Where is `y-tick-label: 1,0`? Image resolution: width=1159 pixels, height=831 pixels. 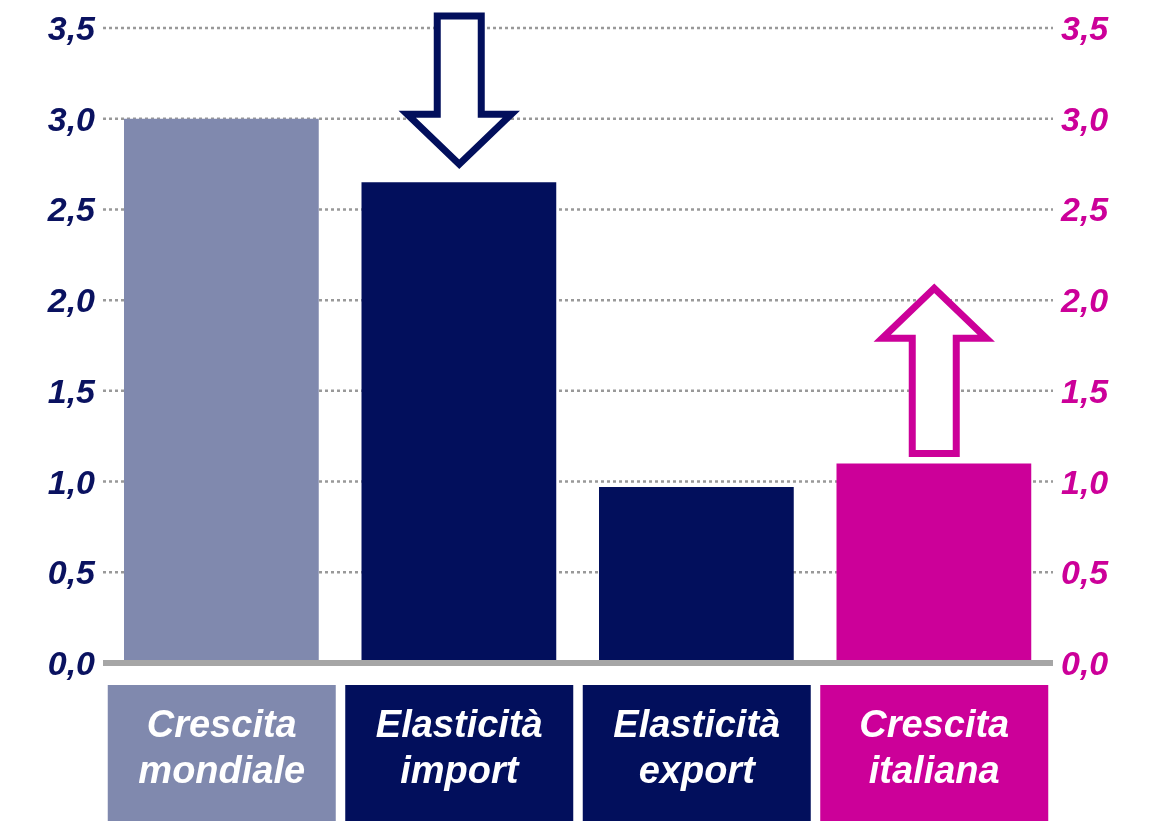 y-tick-label: 1,0 is located at coordinates (71, 481).